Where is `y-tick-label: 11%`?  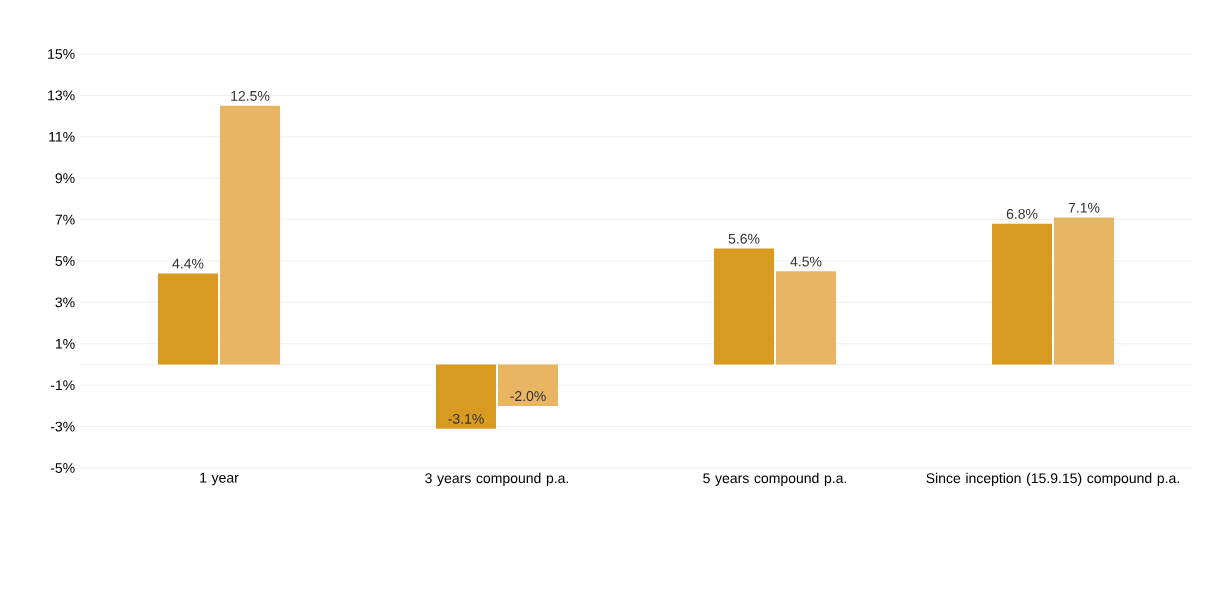
y-tick-label: 11% is located at coordinates (62, 136).